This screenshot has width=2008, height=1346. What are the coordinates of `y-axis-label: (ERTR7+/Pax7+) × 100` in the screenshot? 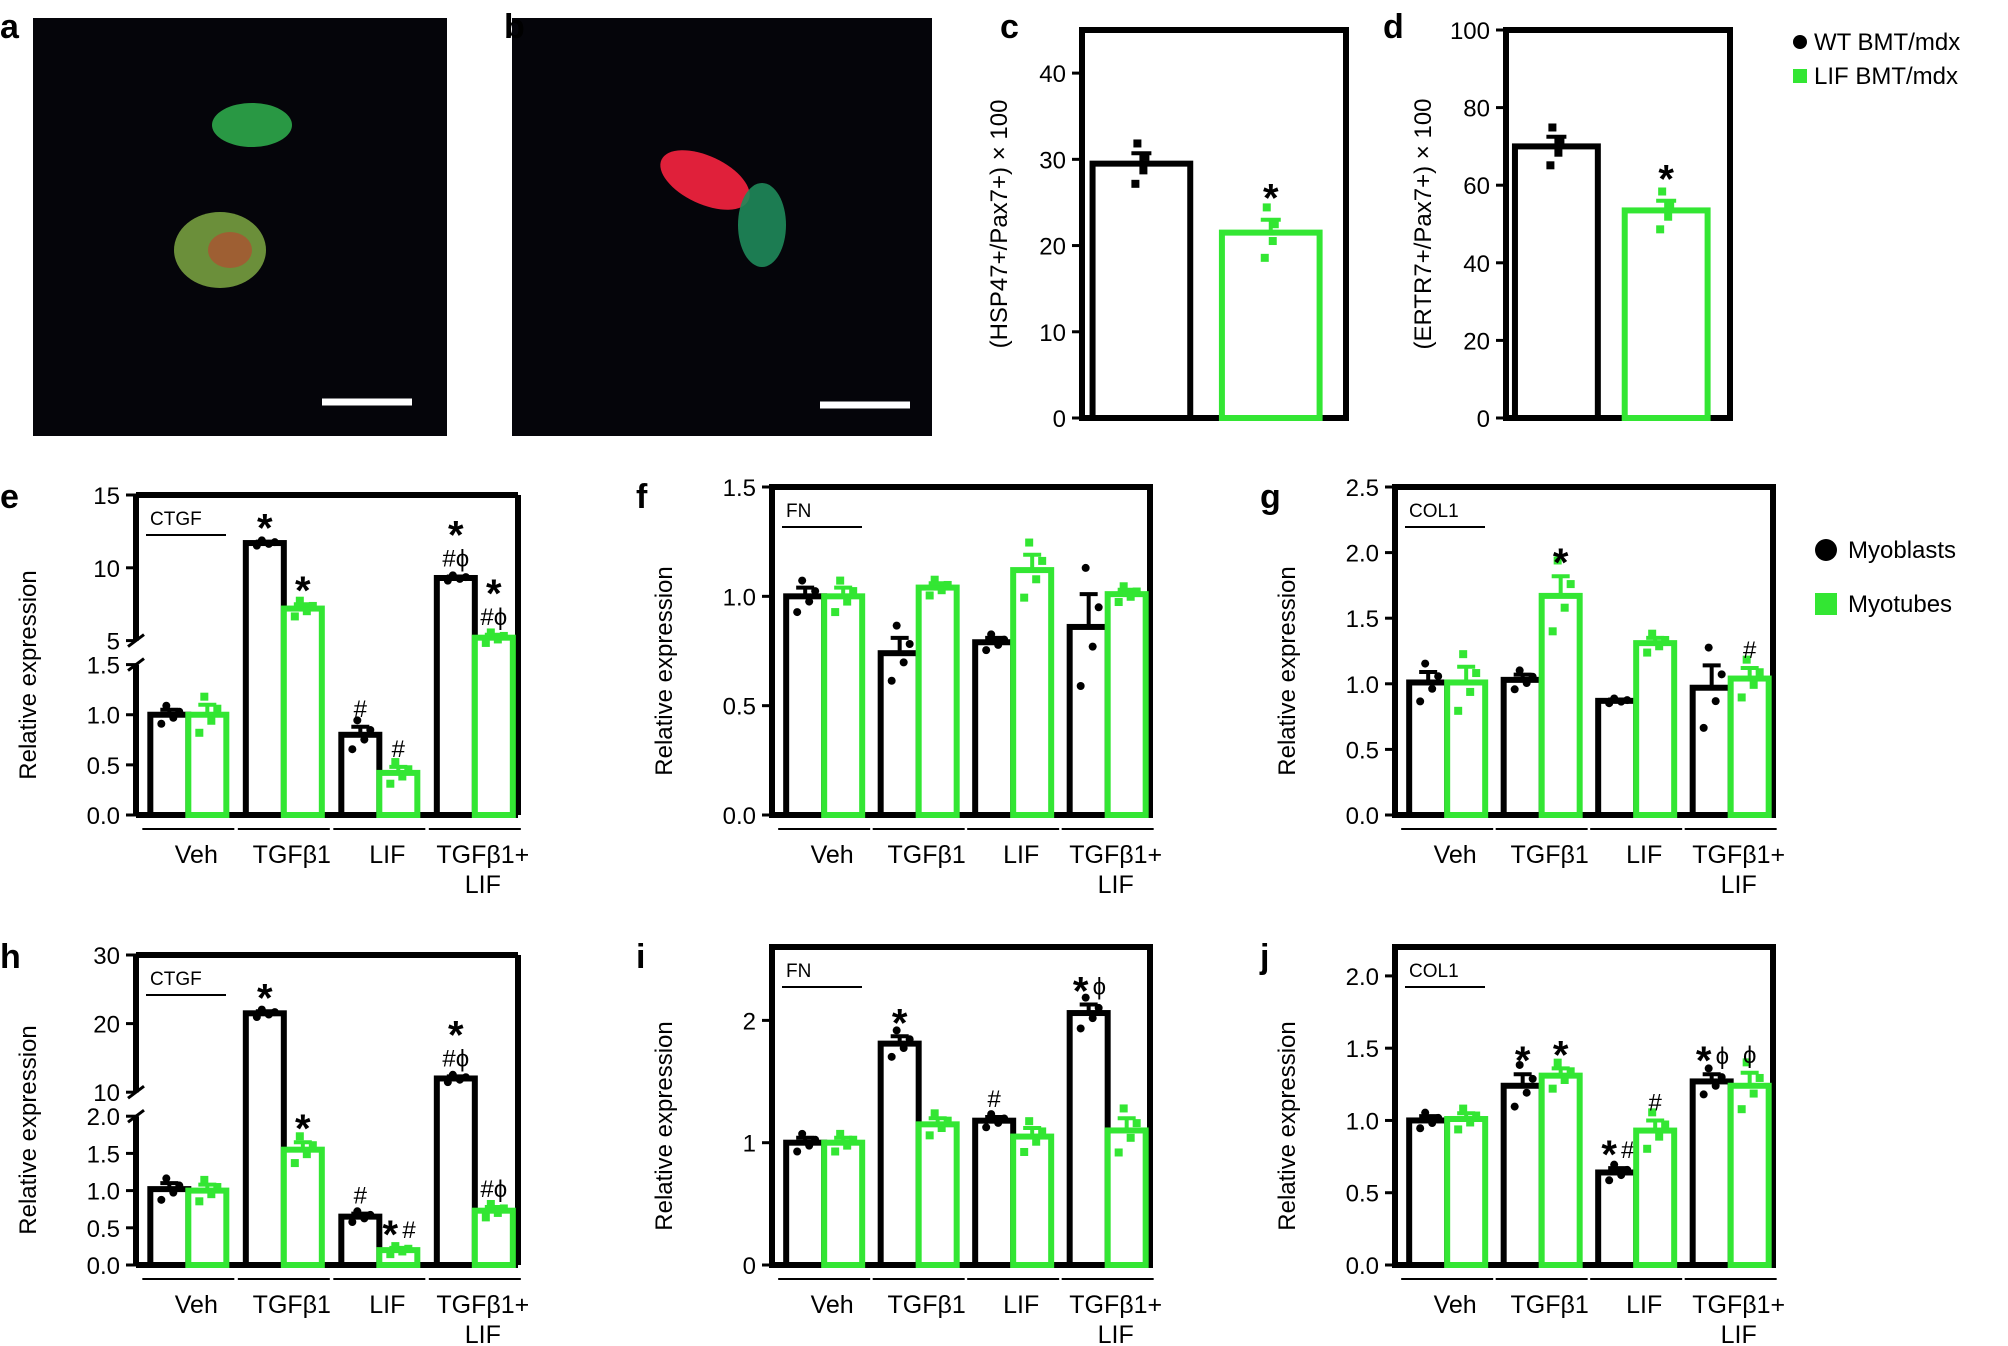 It's located at (1423, 223).